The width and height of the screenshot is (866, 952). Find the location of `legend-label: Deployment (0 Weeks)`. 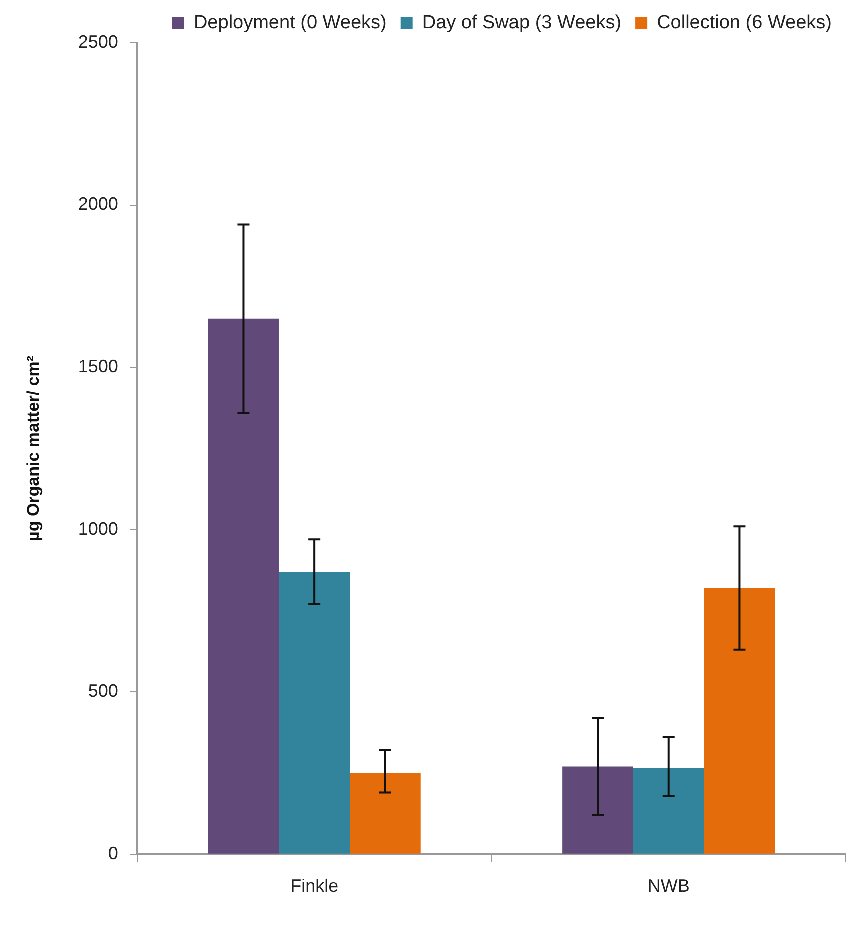

legend-label: Deployment (0 Weeks) is located at coordinates (290, 23).